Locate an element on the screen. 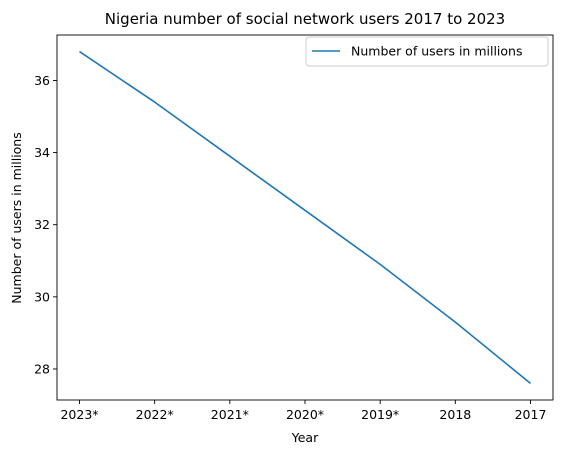 The height and width of the screenshot is (455, 562). x-axis: 2023* 2022* 2021* 2020* 2019* 2018 2017 is located at coordinates (303, 411).